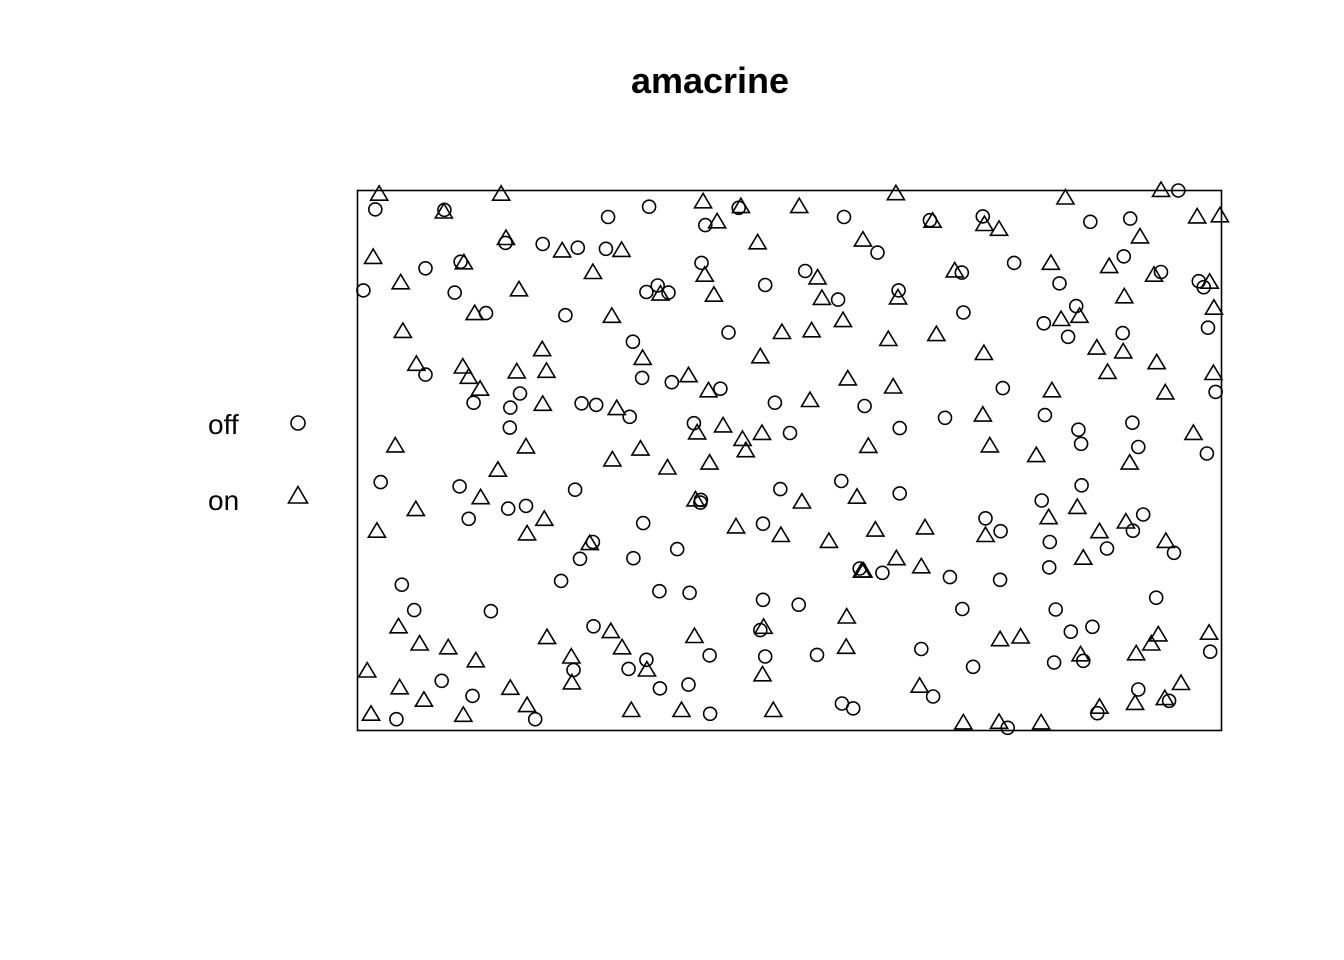 This screenshot has width=1344, height=960. I want to click on legend-label-on: on, so click(223, 500).